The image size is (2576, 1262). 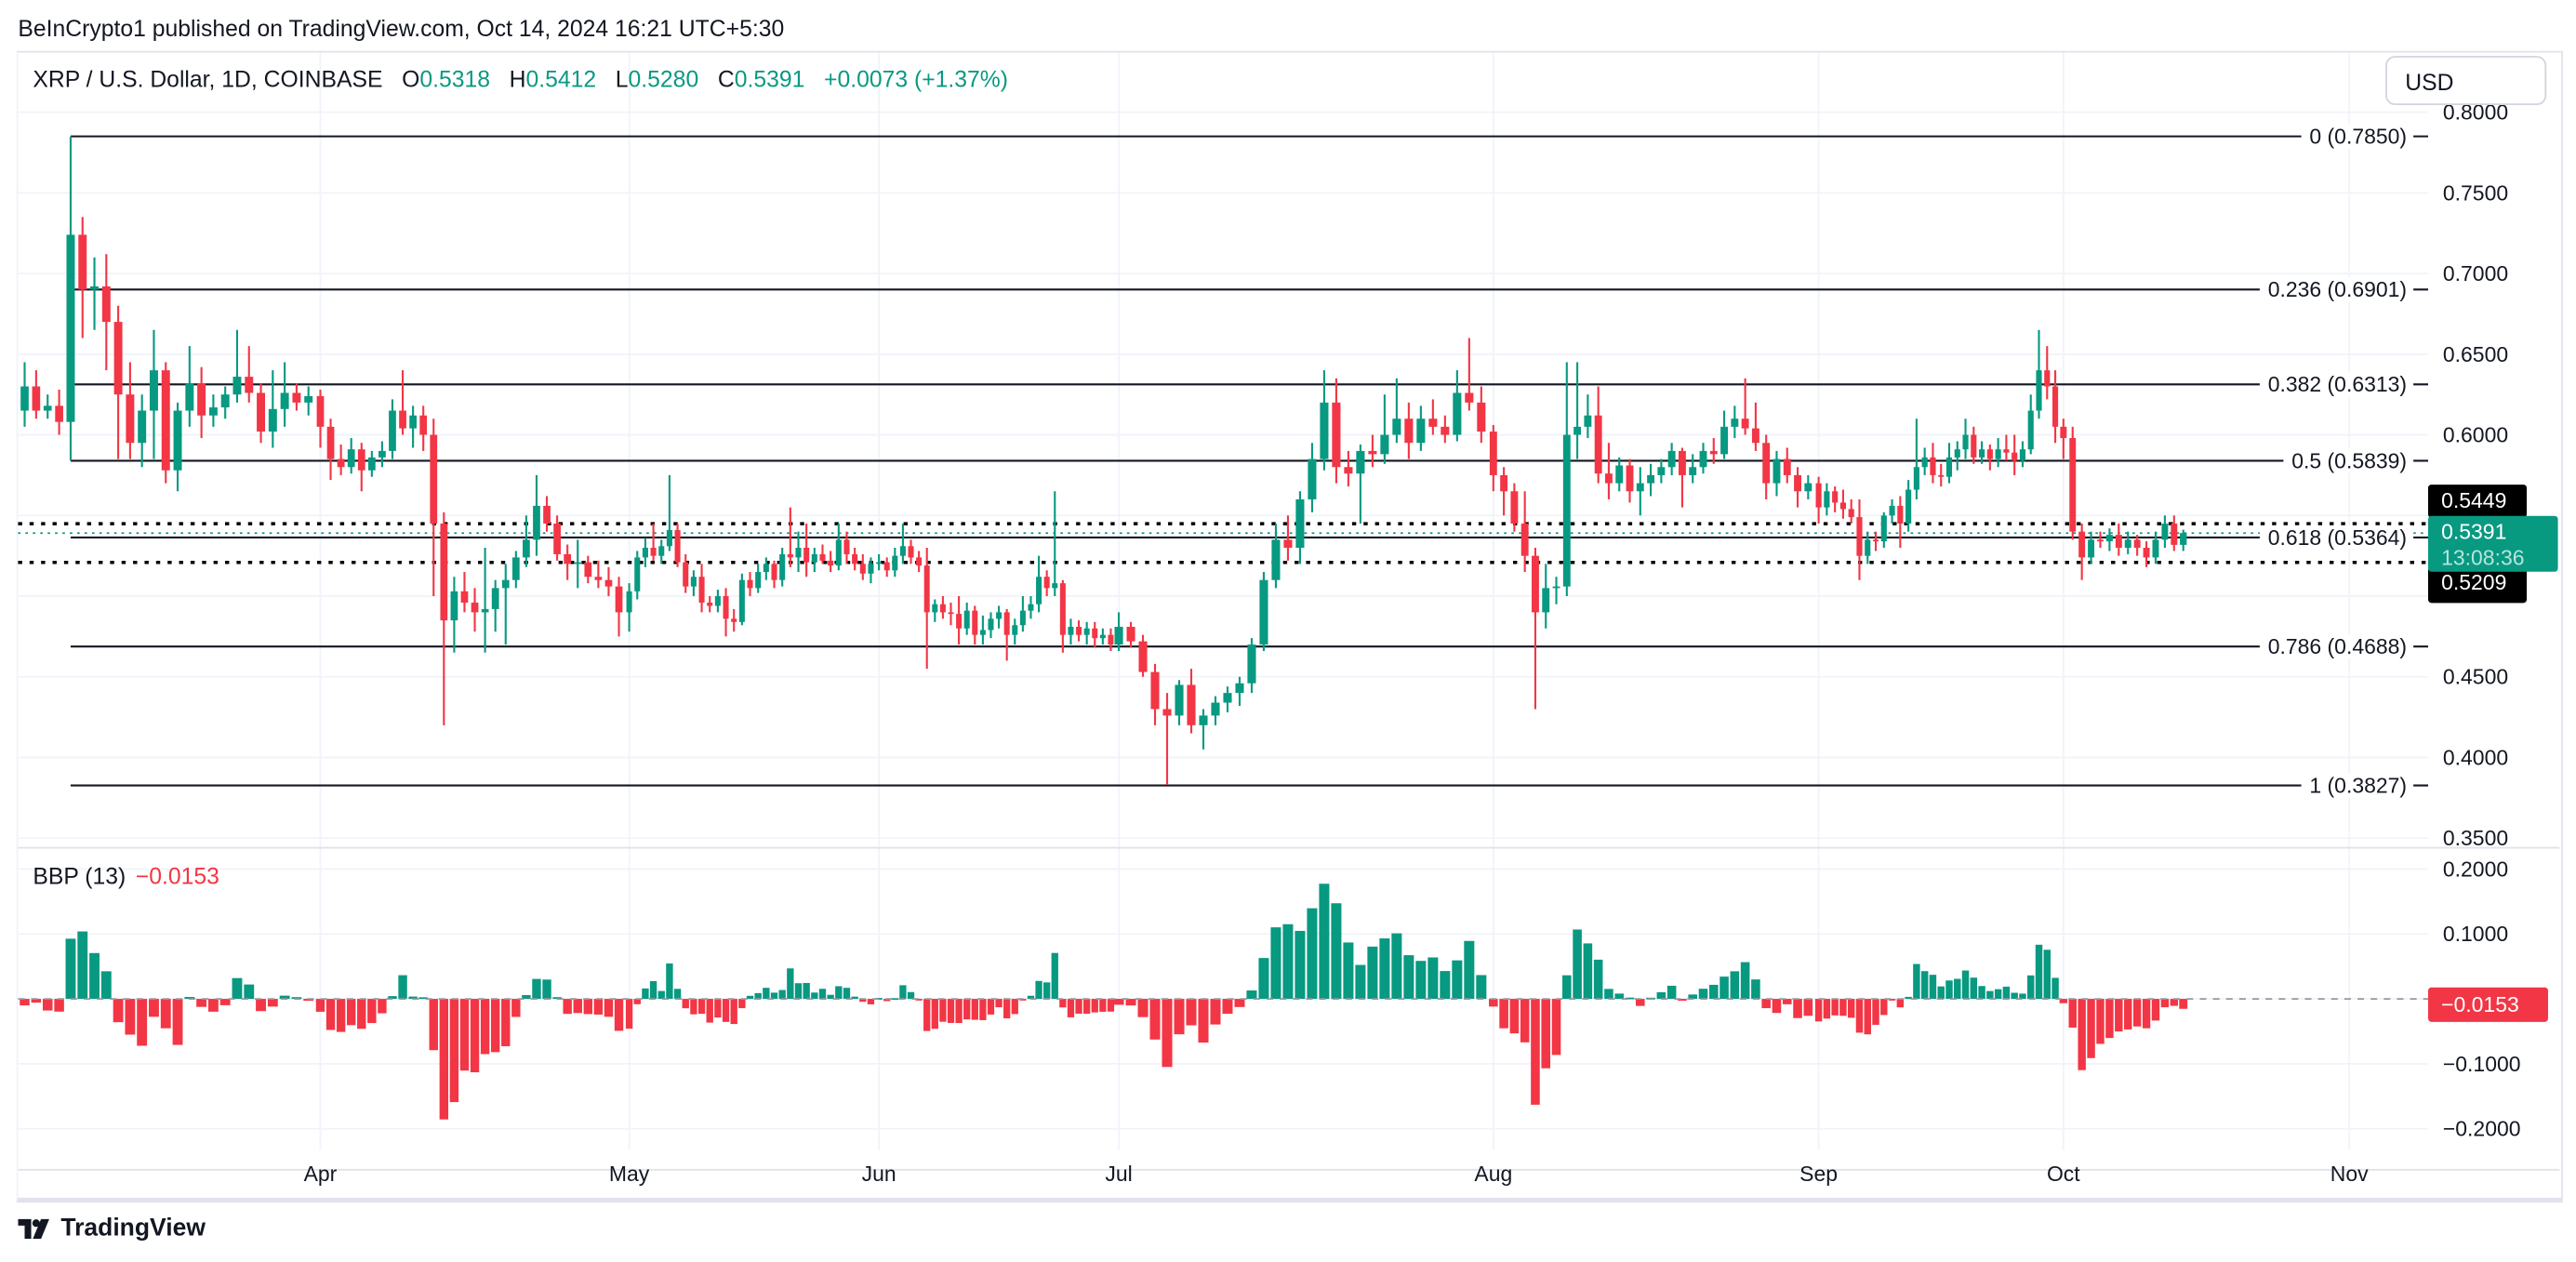 What do you see at coordinates (2482, 1064) in the screenshot?
I see `bbp-axis-label: −0.1000` at bounding box center [2482, 1064].